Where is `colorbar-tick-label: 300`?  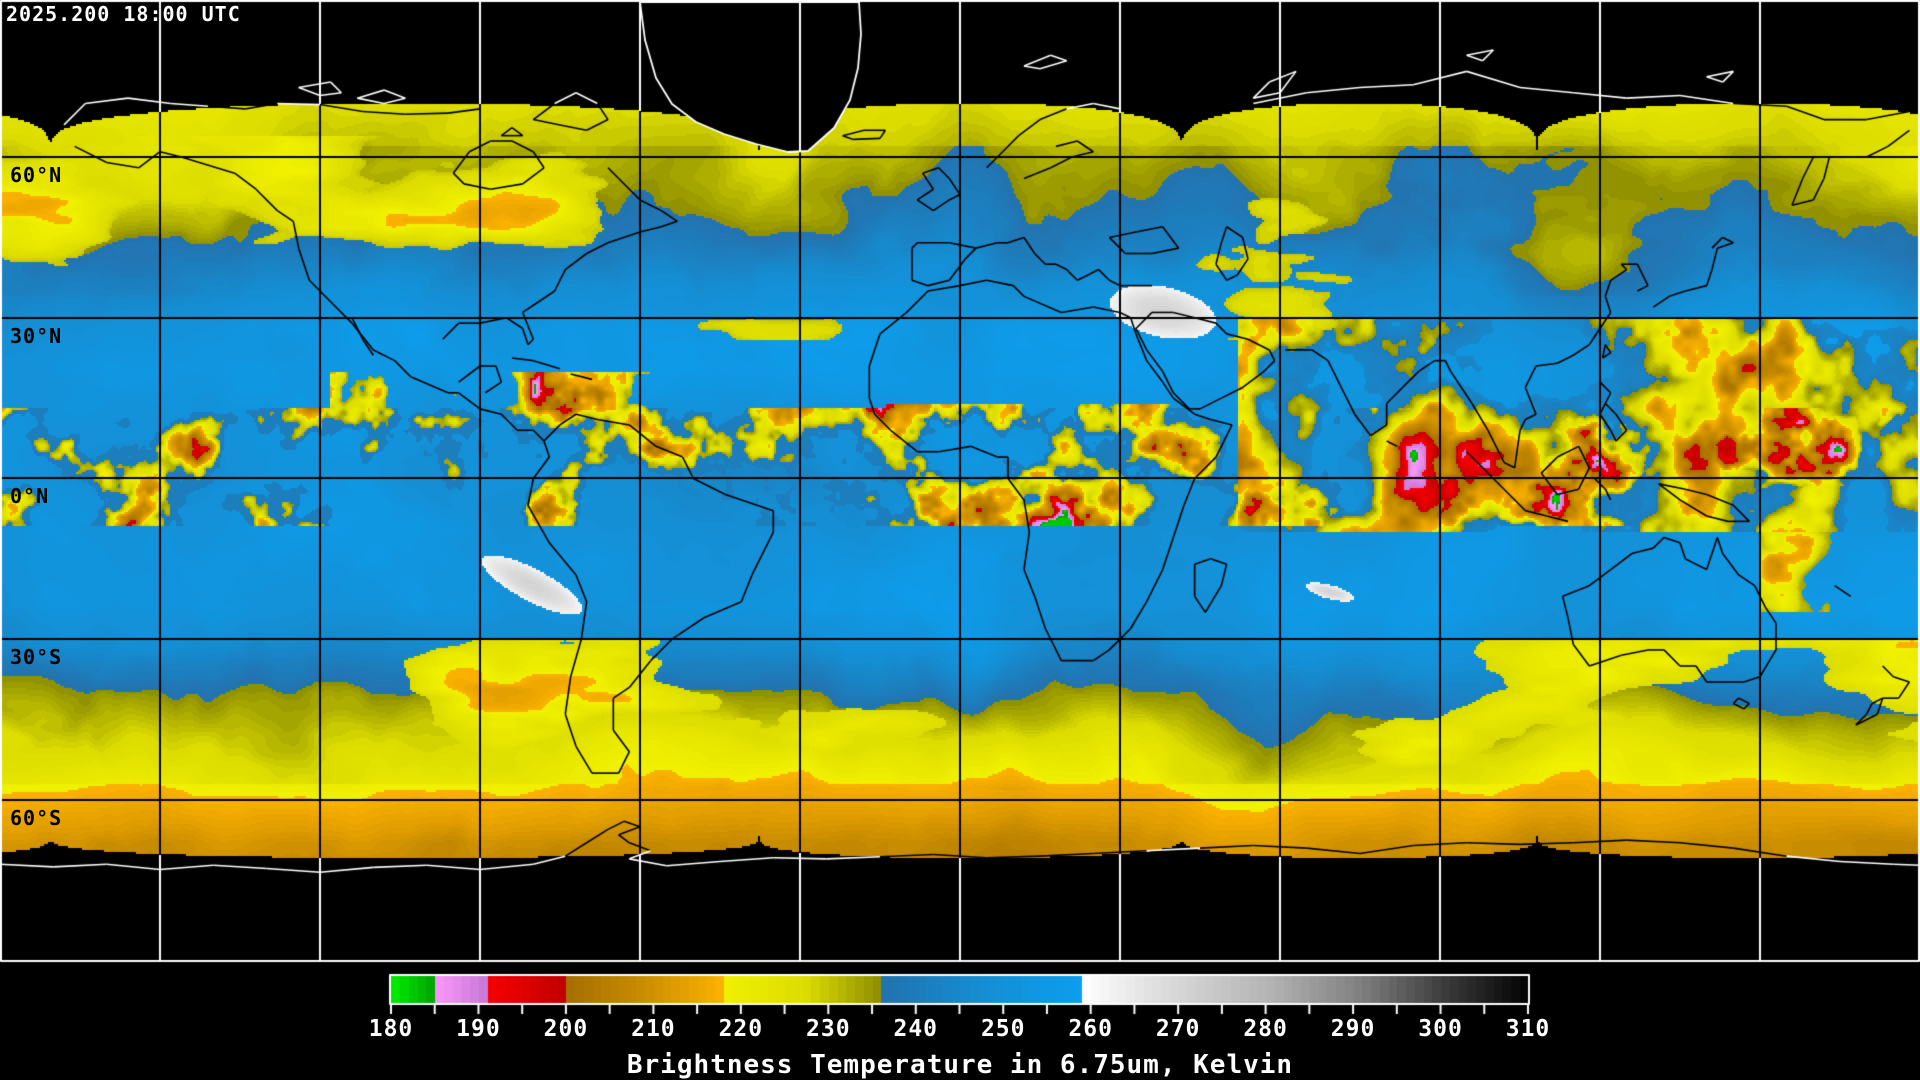
colorbar-tick-label: 300 is located at coordinates (1440, 1029).